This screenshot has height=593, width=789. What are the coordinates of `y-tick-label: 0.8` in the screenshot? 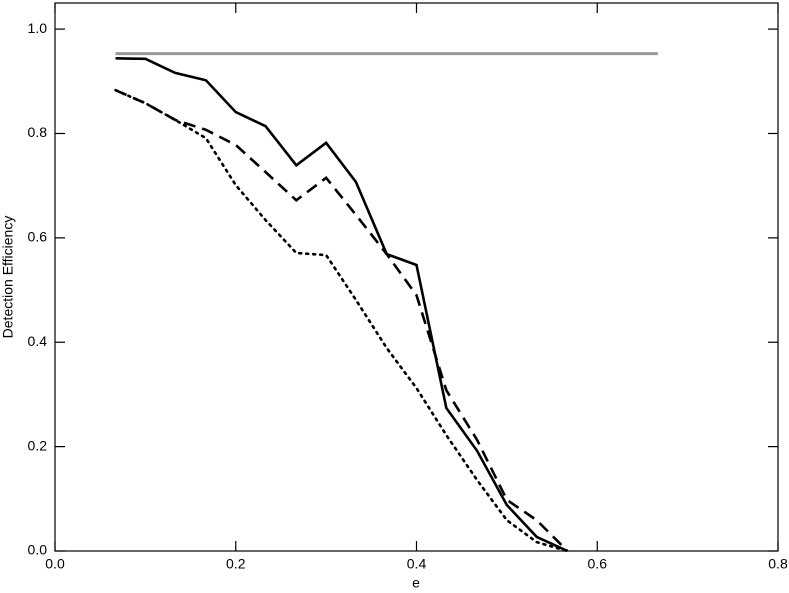 It's located at (38, 132).